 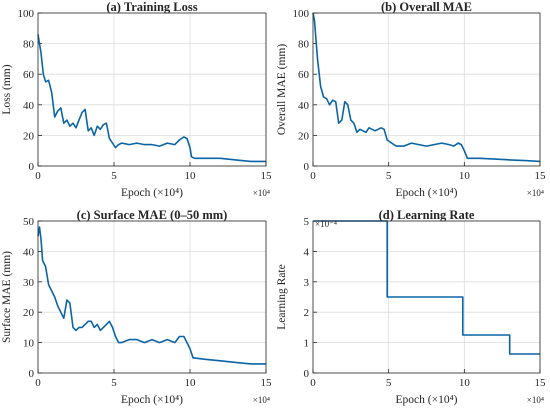 I want to click on y-axis-label: Overall MAE (mm), so click(x=282, y=90).